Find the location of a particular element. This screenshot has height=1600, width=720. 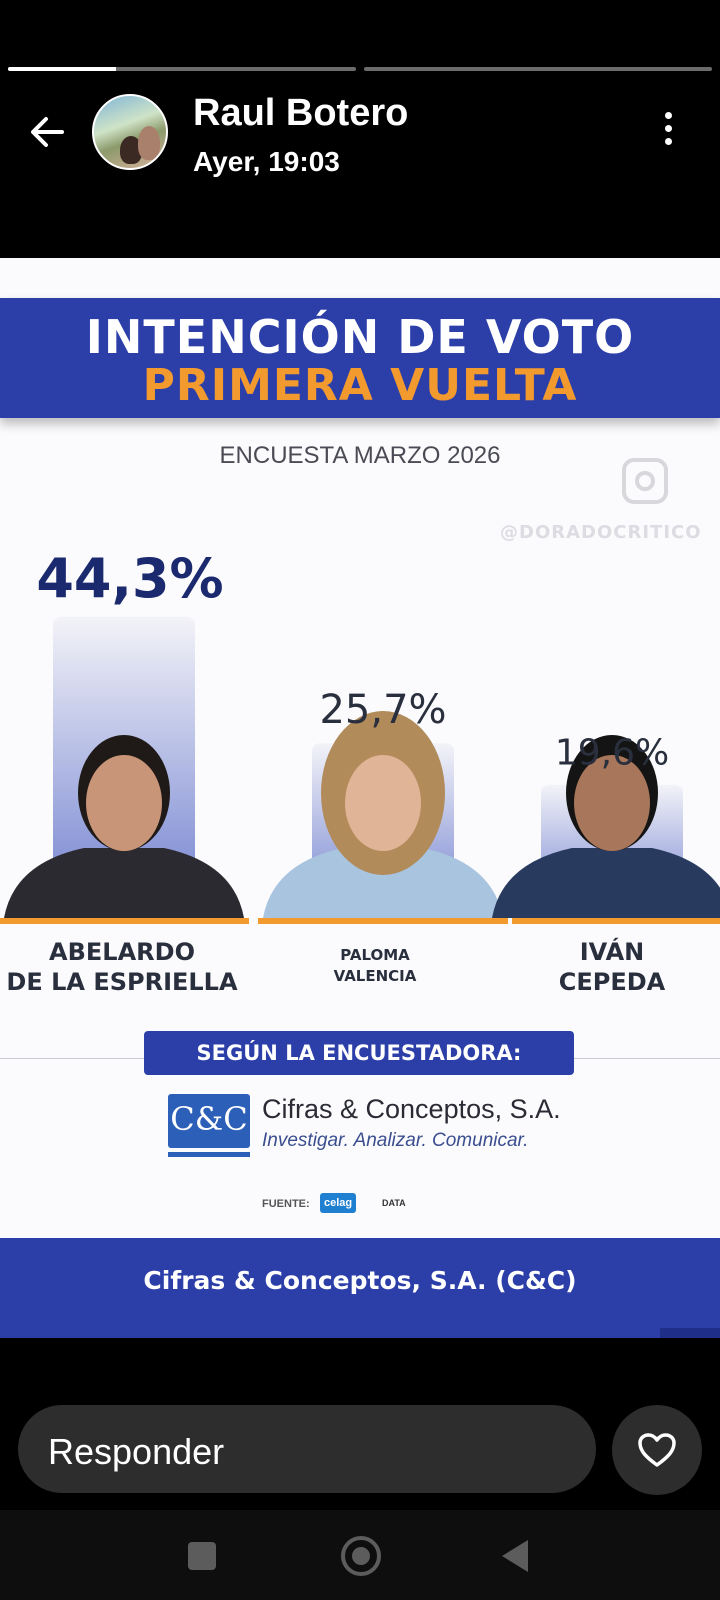

arrow-left-icon is located at coordinates (48, 132).